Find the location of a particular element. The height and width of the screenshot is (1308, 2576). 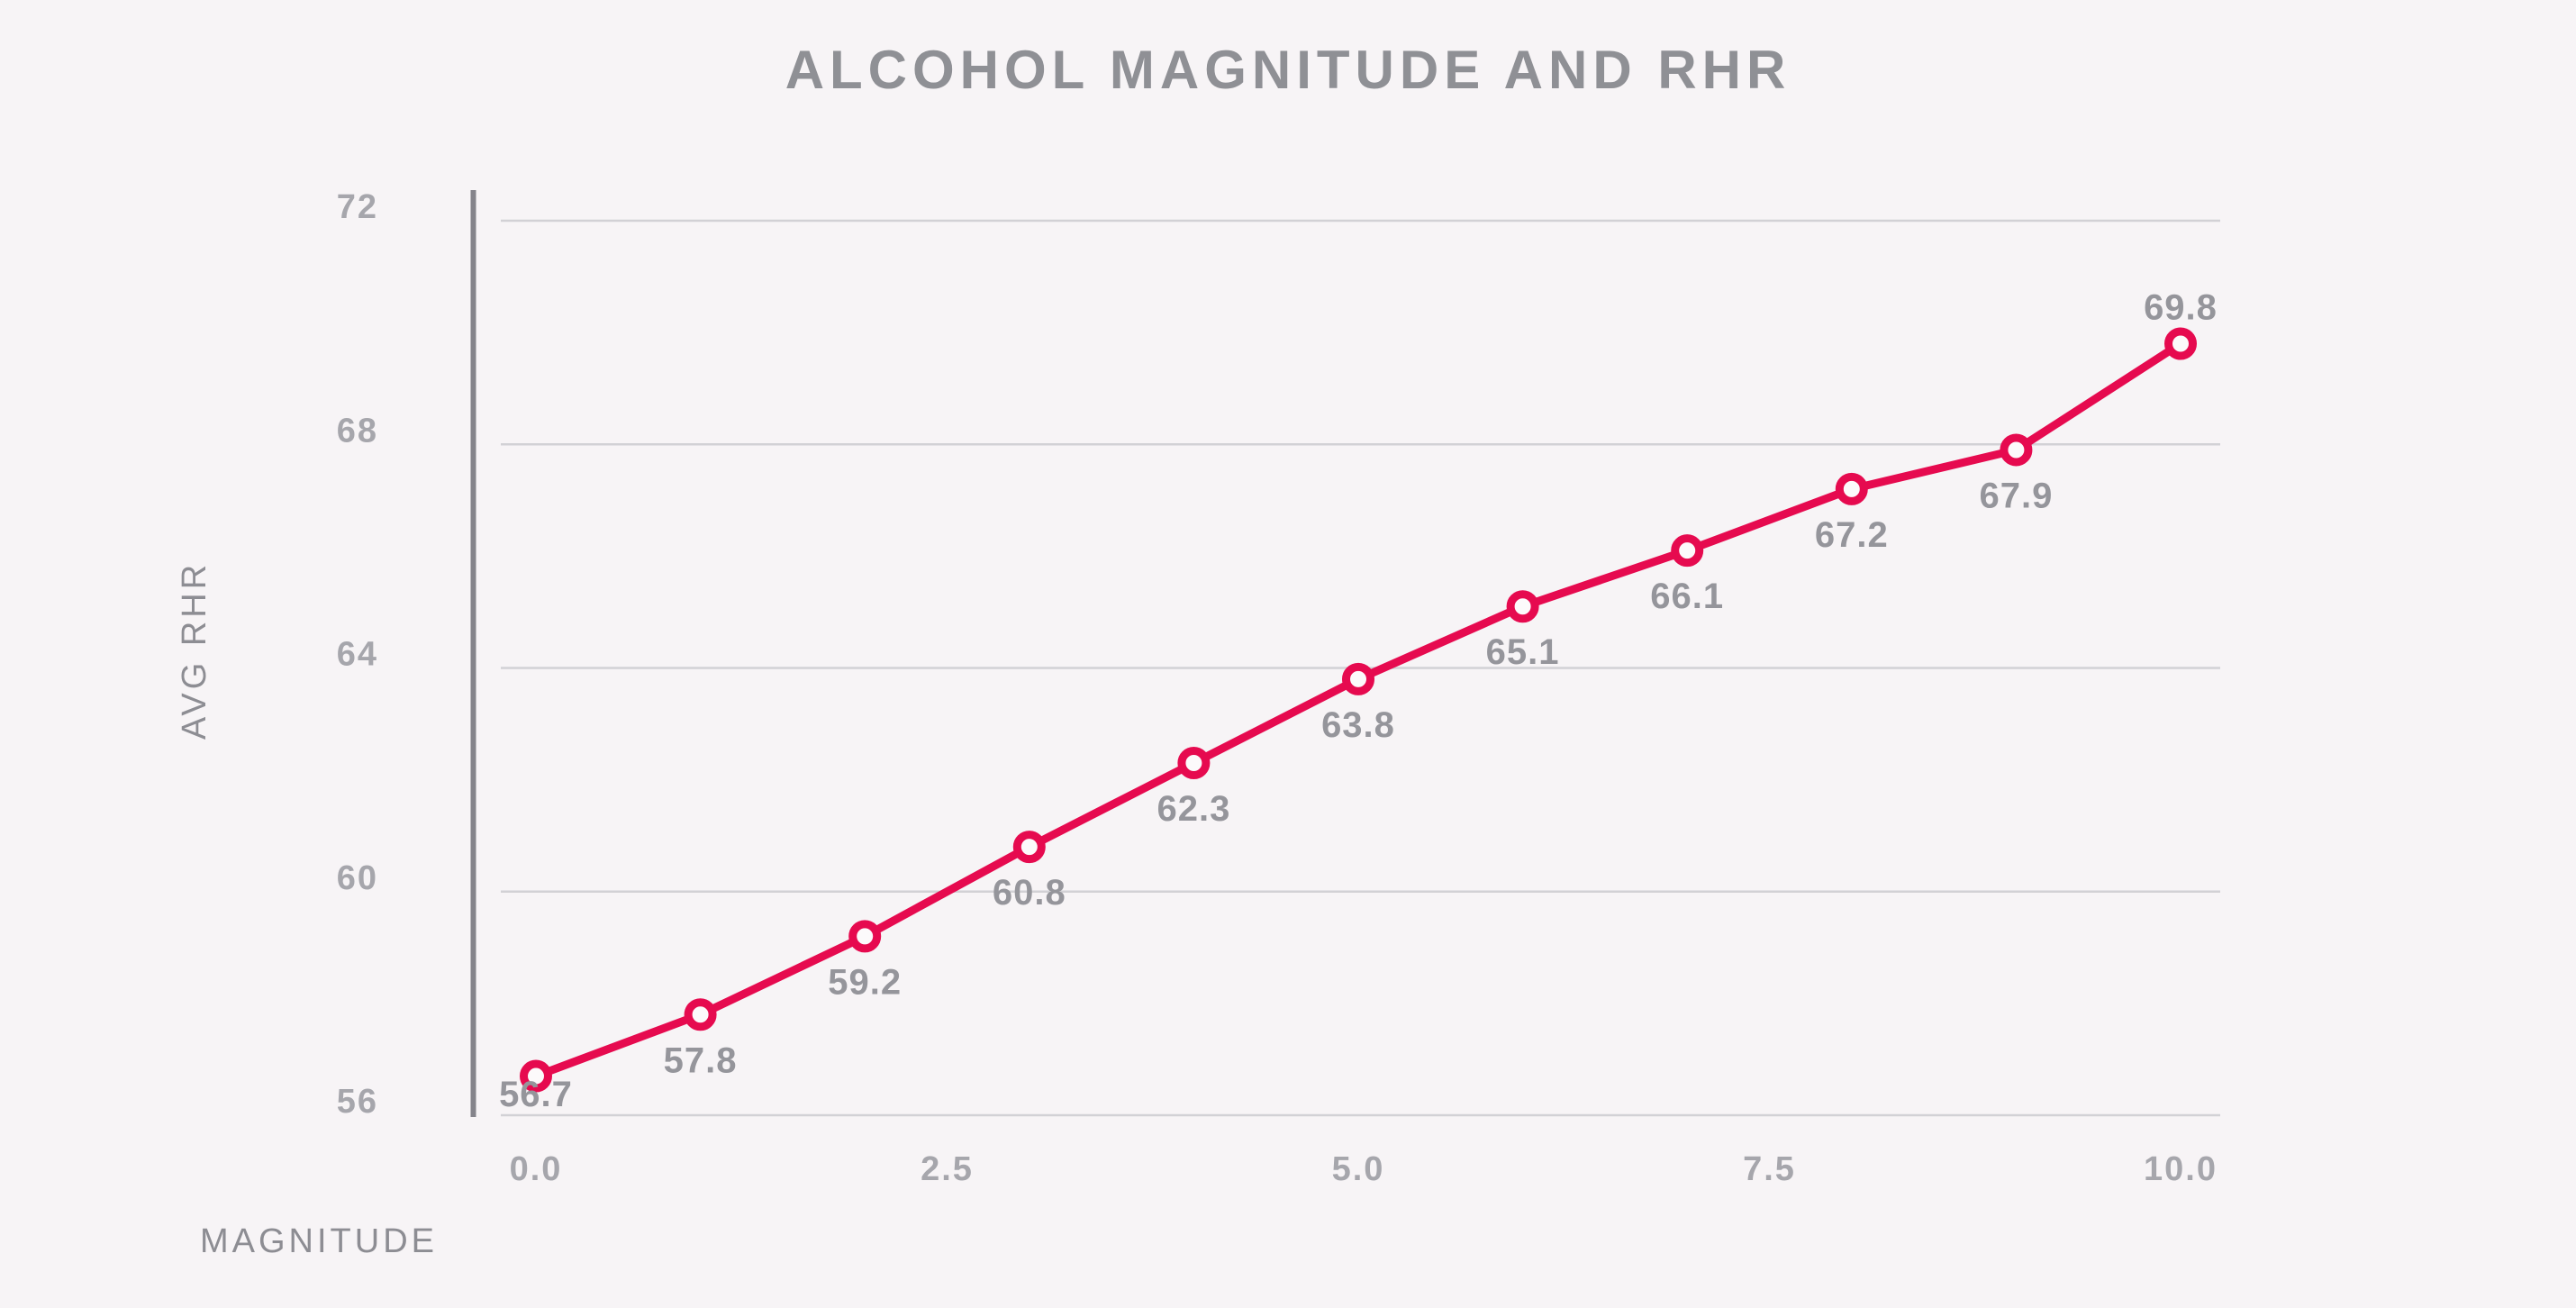

x-axis-title: MAGNITUDE is located at coordinates (319, 1241).